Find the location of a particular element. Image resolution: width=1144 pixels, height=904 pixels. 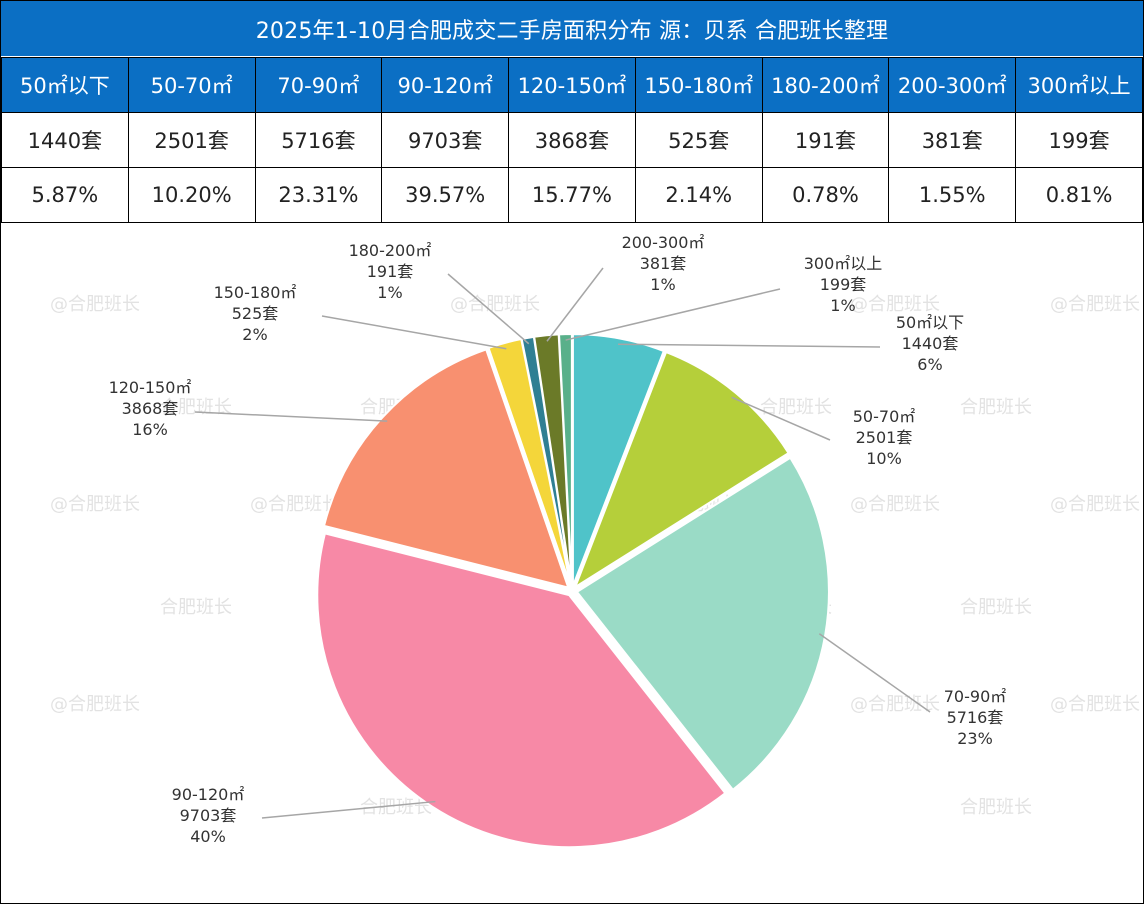

count-cell: 191套 is located at coordinates (825, 140).